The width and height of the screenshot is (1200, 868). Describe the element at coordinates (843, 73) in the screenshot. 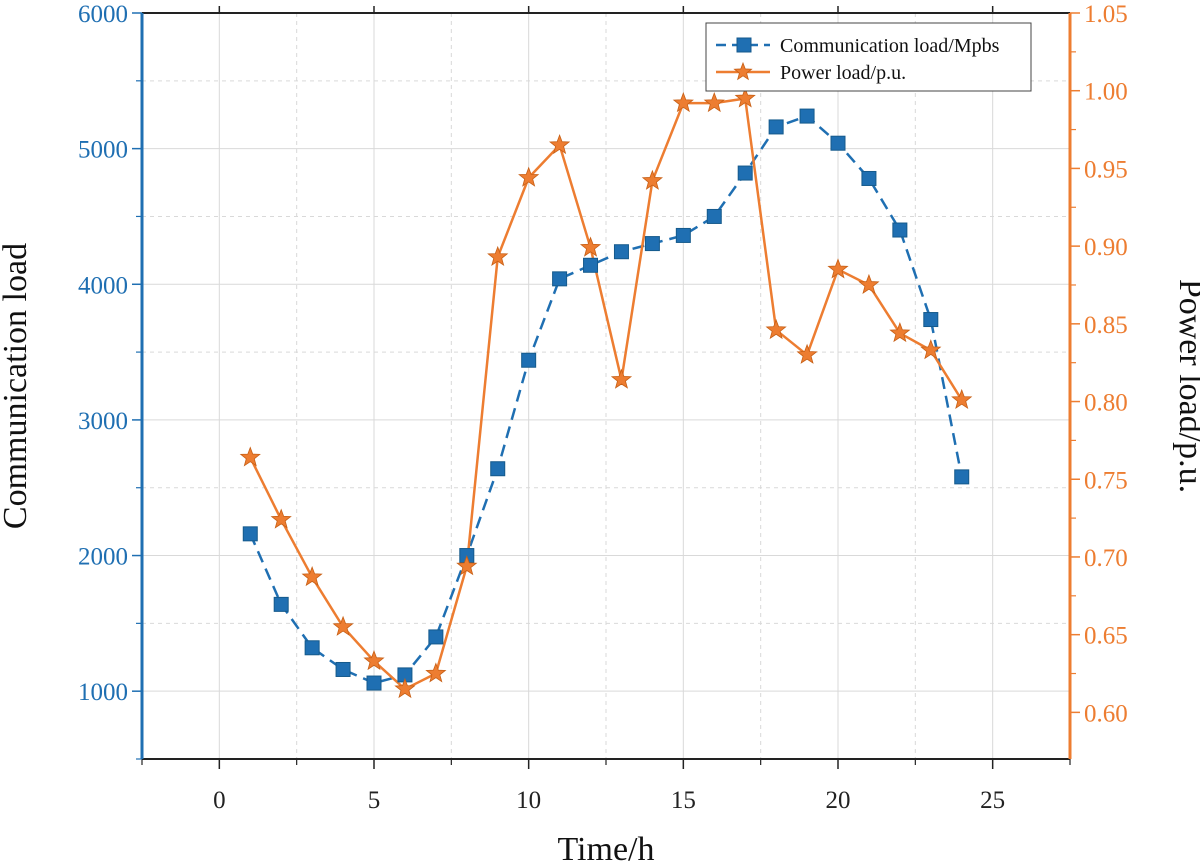

I see `legend-power-label: Power load/p.u.` at that location.